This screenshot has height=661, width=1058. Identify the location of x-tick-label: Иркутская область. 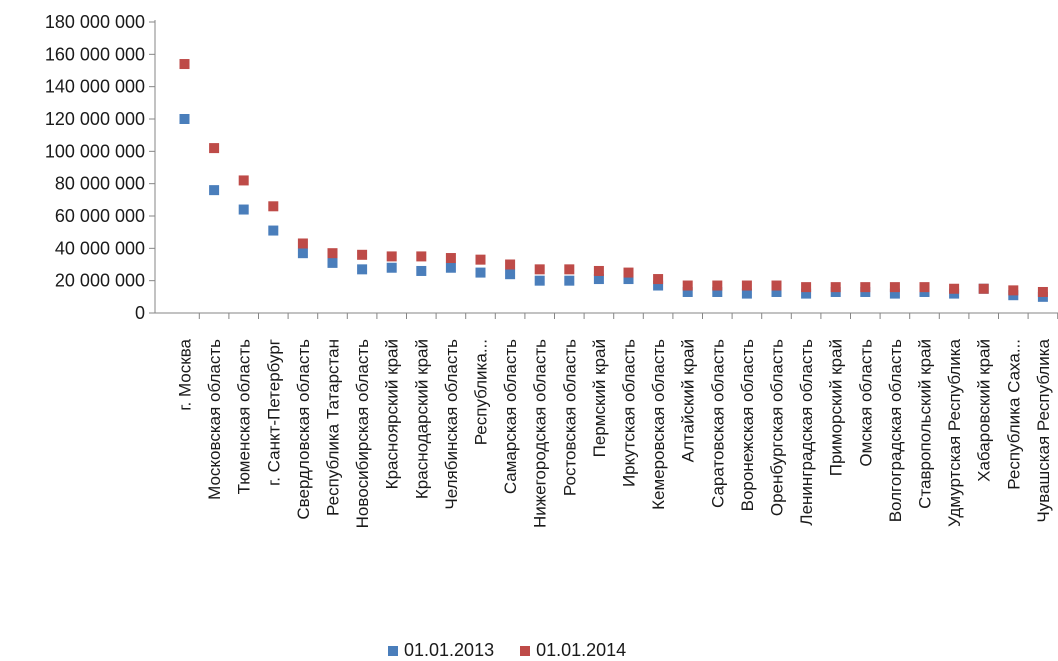
(629, 413).